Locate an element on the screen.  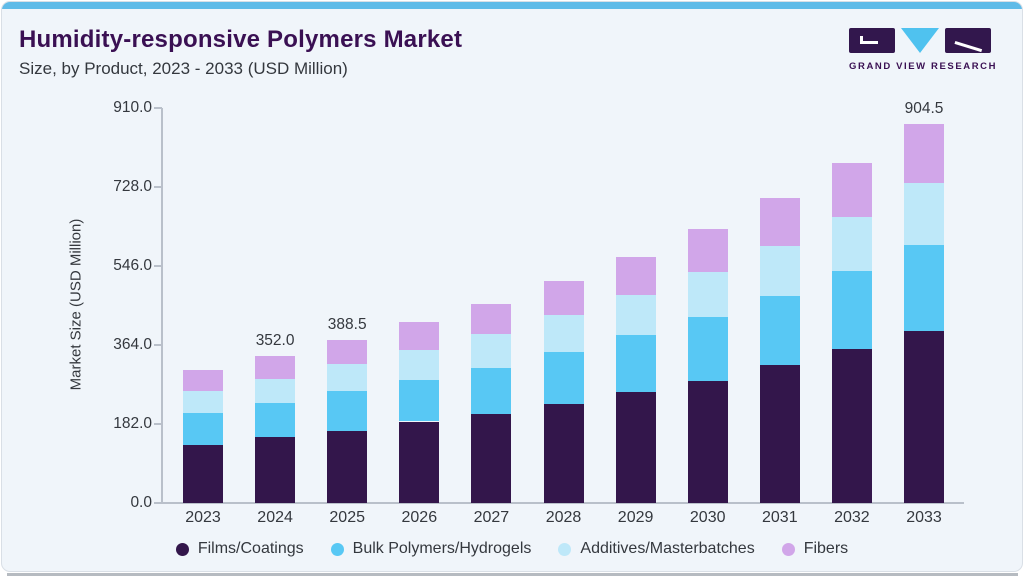
bar-segment-2030-fibers is located at coordinates (707, 250).